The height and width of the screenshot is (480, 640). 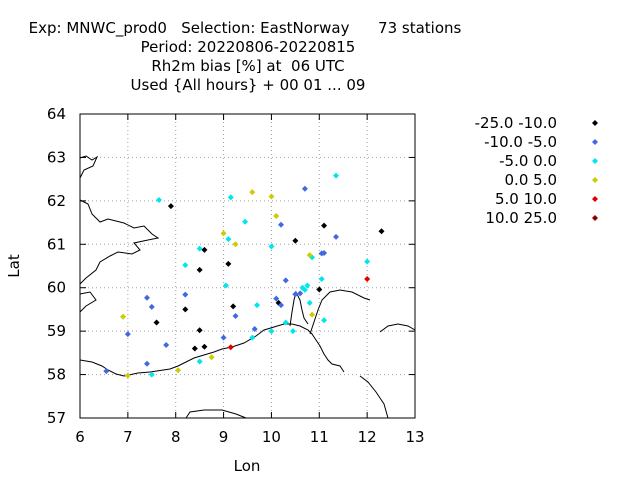 I want to click on legend-entry-label: 10.0 25.0, so click(x=521, y=218).